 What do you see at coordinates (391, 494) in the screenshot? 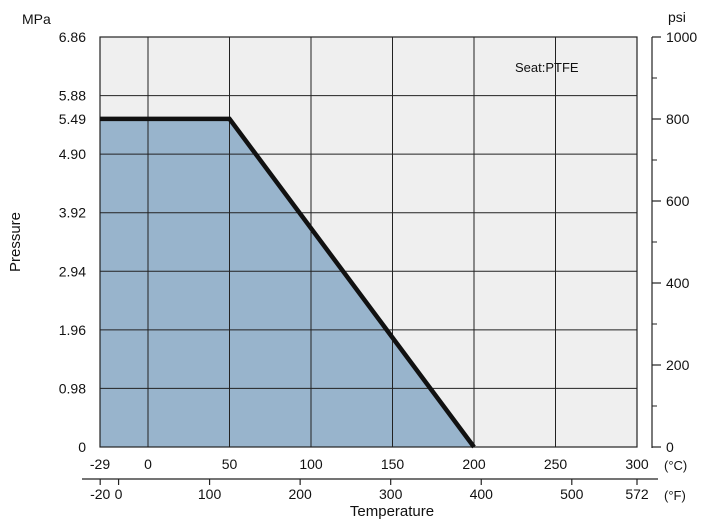
I see `fahrenheit-tick-label: 300` at bounding box center [391, 494].